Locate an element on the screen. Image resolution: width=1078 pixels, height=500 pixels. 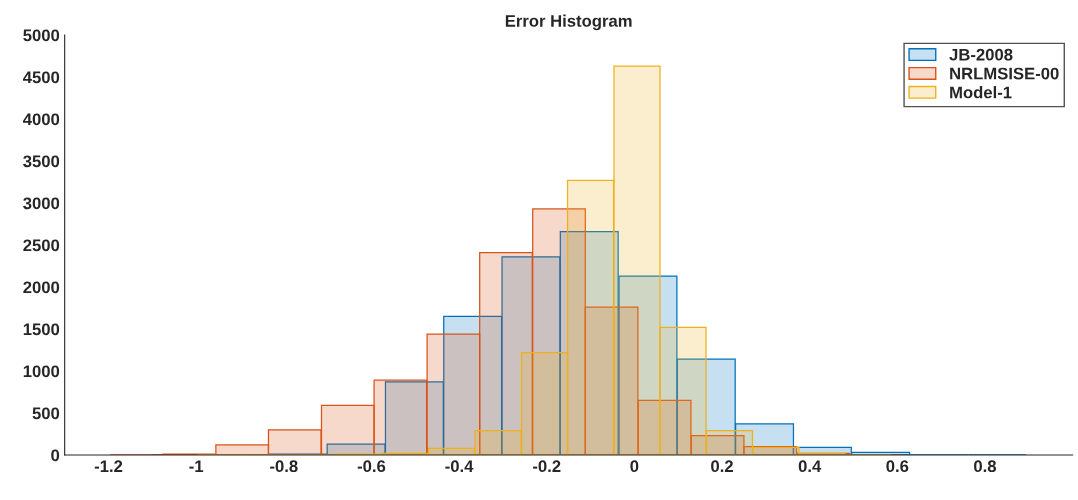
legend-label: NRLMSISE-00 is located at coordinates (1004, 73).